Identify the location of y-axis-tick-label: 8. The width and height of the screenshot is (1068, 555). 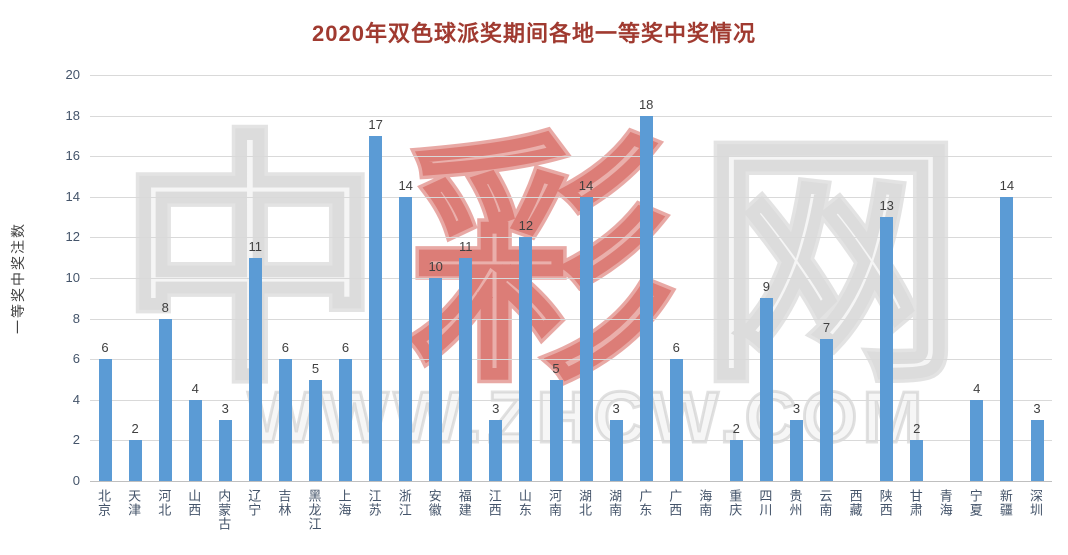
(76, 318).